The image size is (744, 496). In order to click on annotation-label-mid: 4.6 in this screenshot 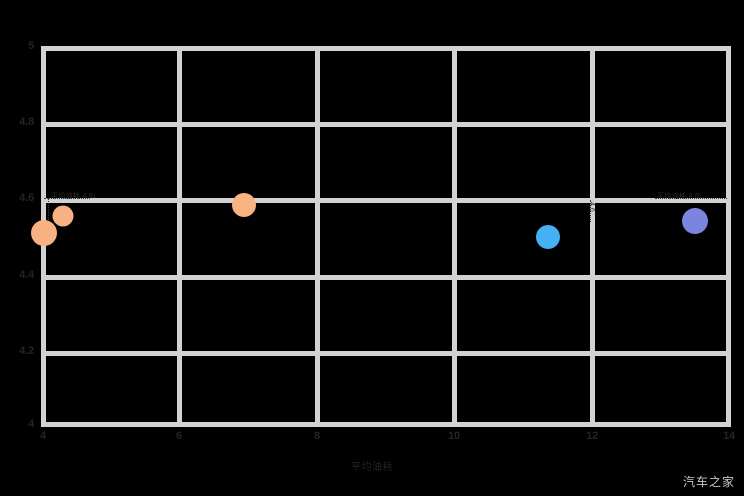, I will do `click(591, 207)`.